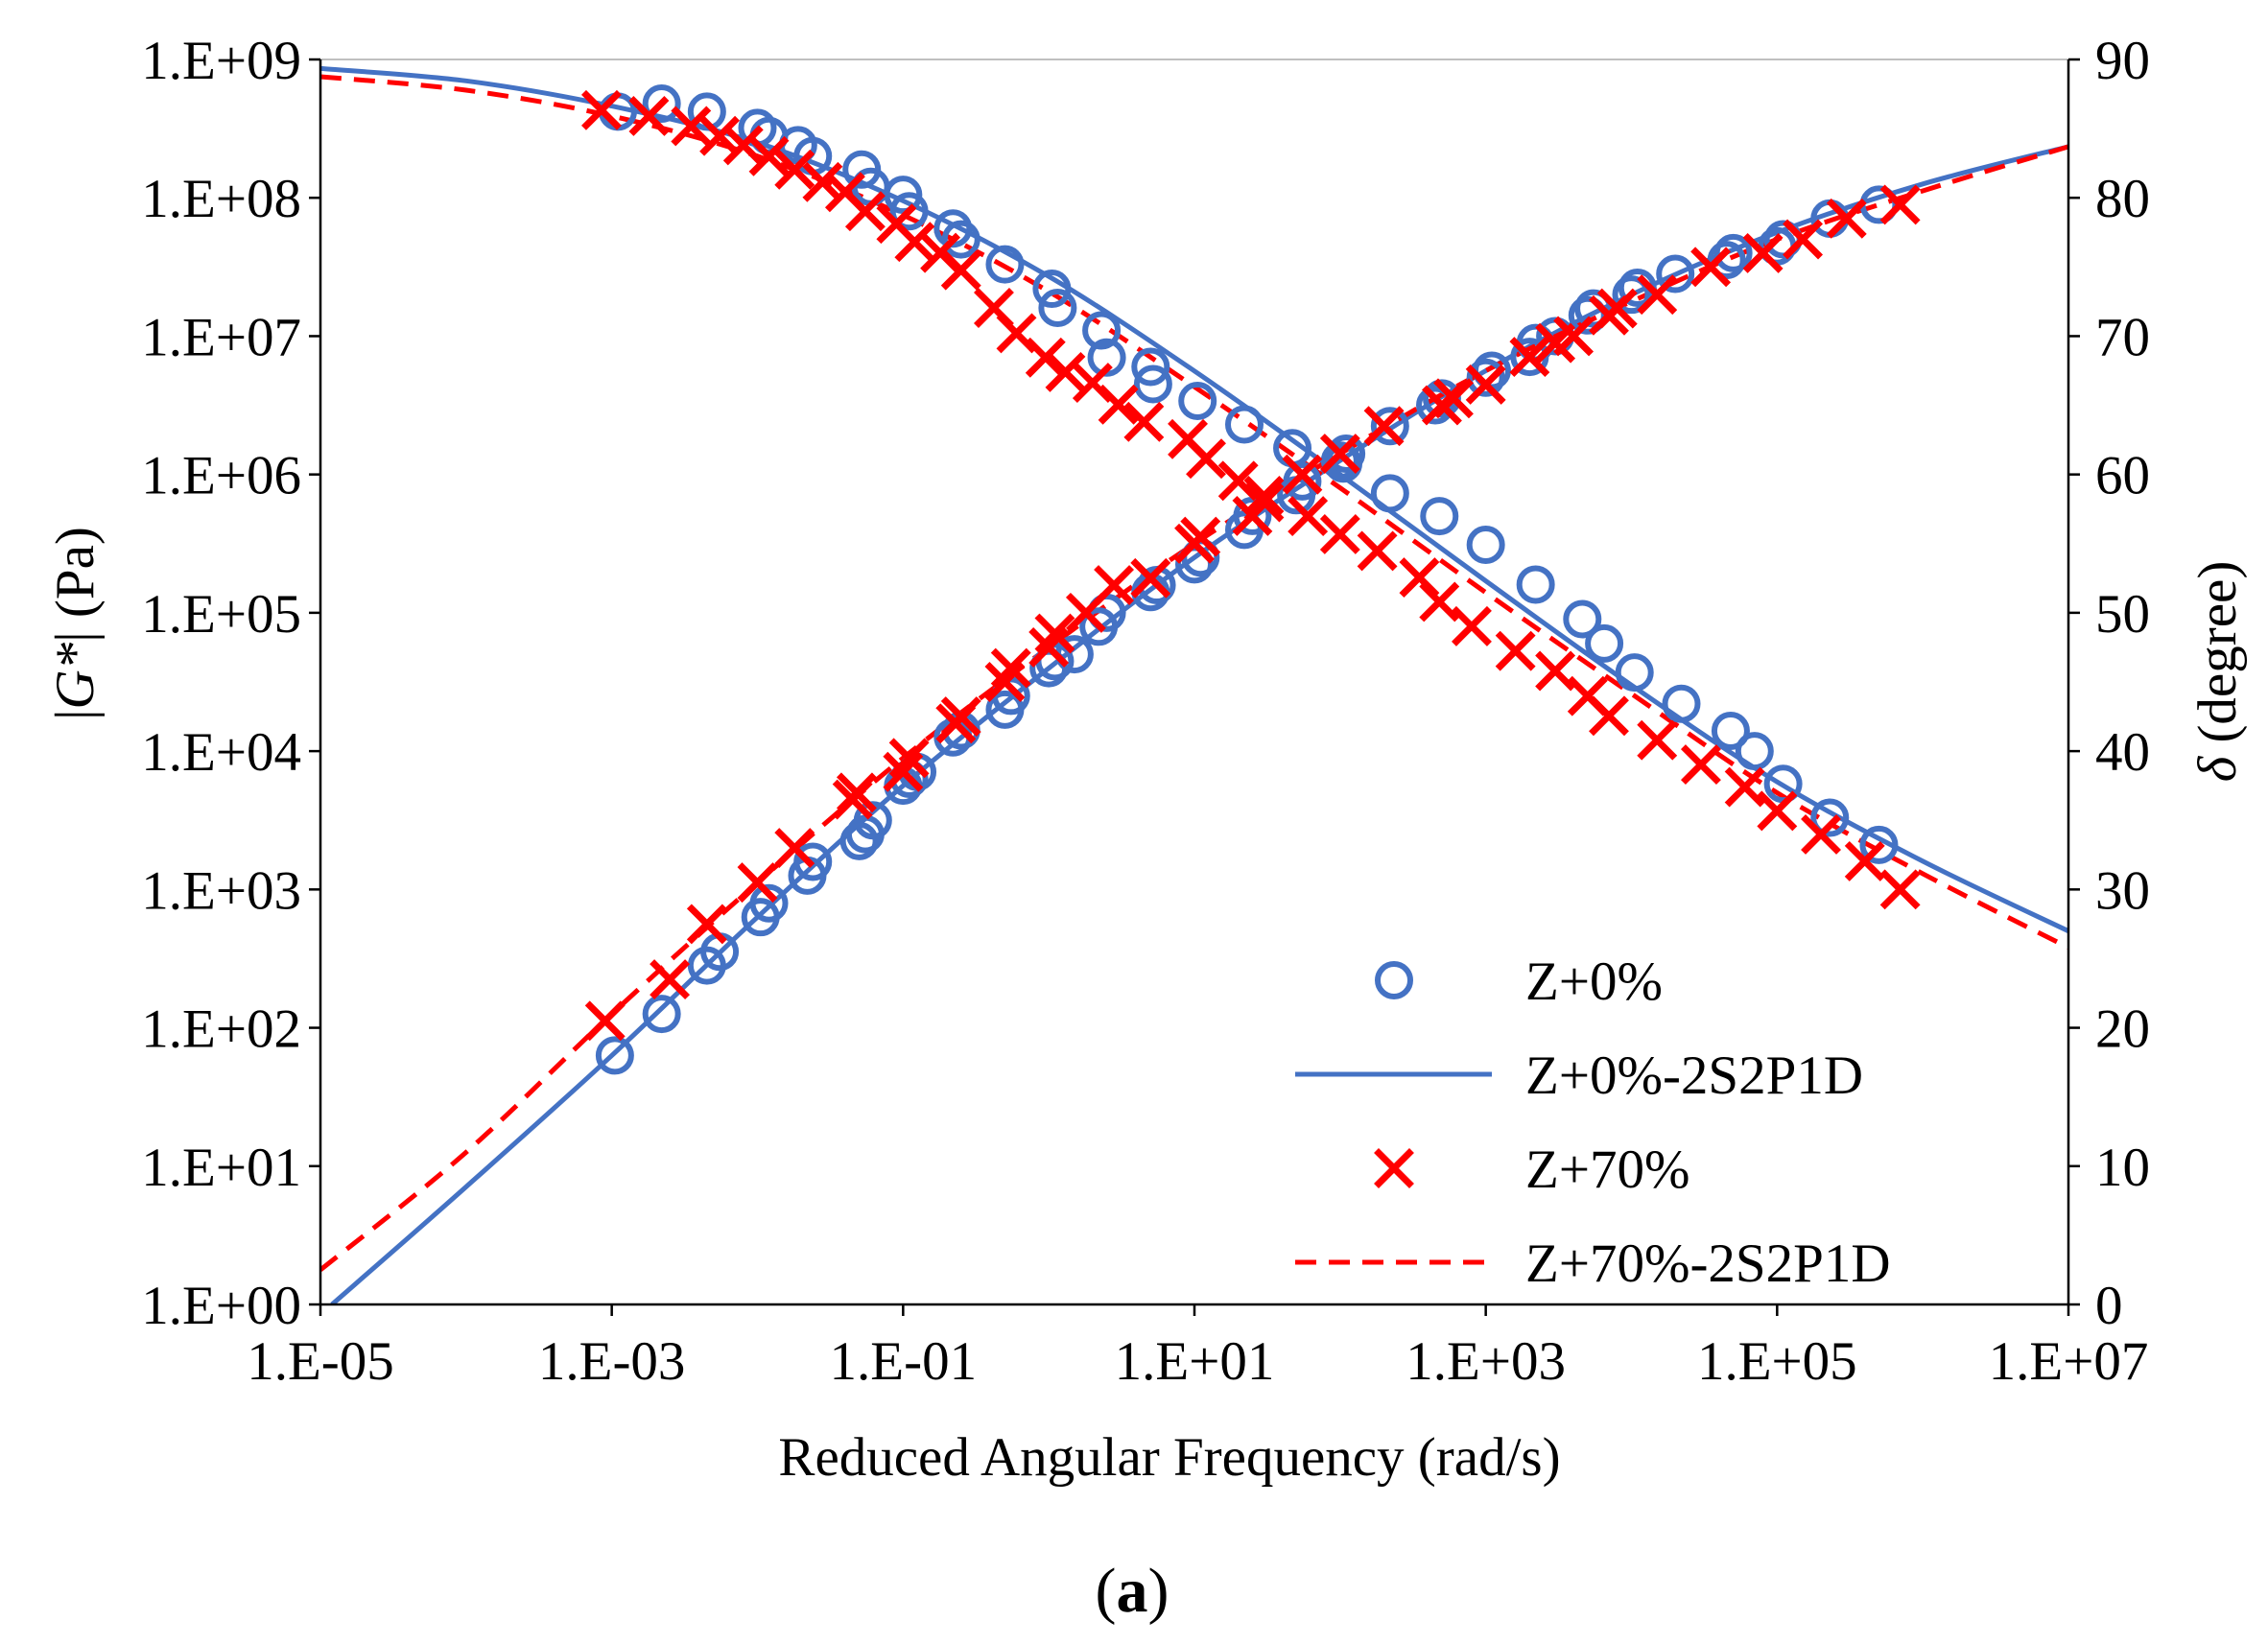 The height and width of the screenshot is (1644, 2268). What do you see at coordinates (221, 1029) in the screenshot?
I see `y-tick-label: 1.E+02` at bounding box center [221, 1029].